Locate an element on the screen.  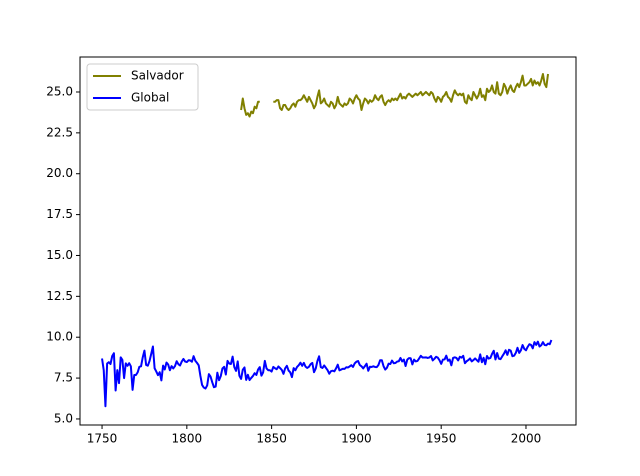
y-tick-label: 5.0 is located at coordinates (63, 418).